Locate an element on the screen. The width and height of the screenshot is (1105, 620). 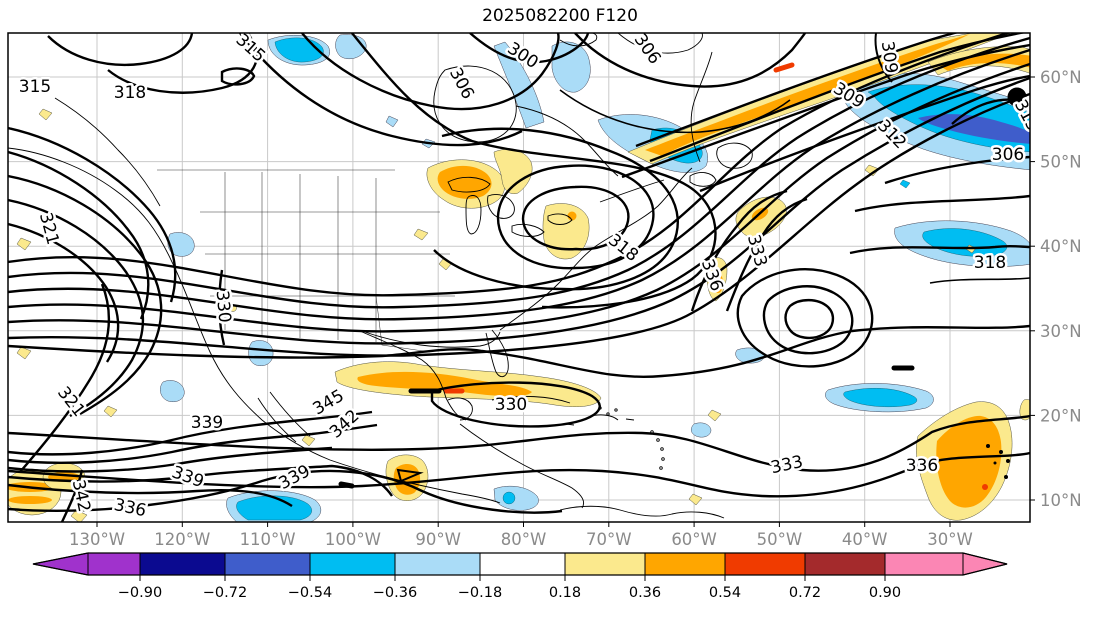
contour-triangle is located at coordinates (410, 475).